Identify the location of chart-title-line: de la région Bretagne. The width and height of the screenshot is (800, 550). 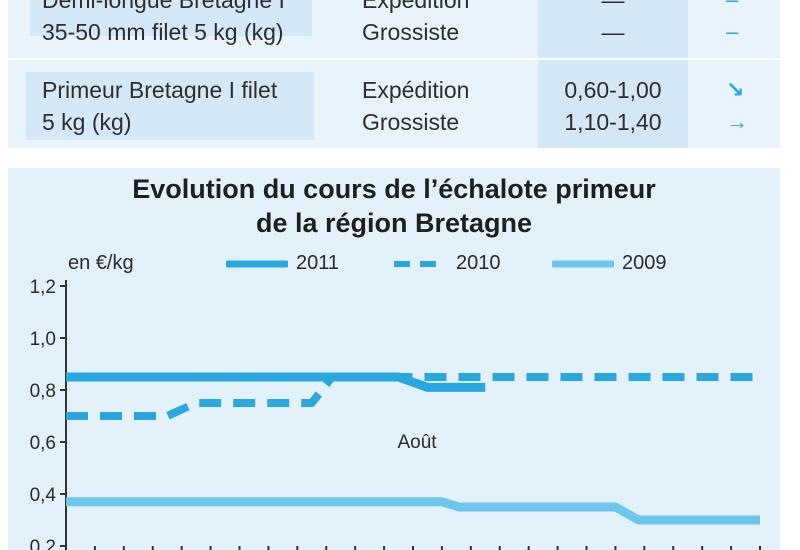
(394, 223).